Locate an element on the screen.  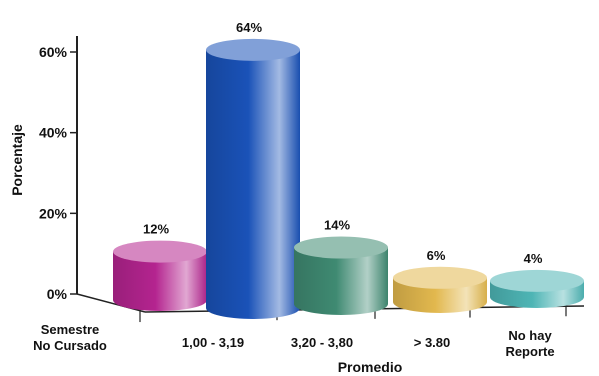
bar-value-label: 4% is located at coordinates (533, 258).